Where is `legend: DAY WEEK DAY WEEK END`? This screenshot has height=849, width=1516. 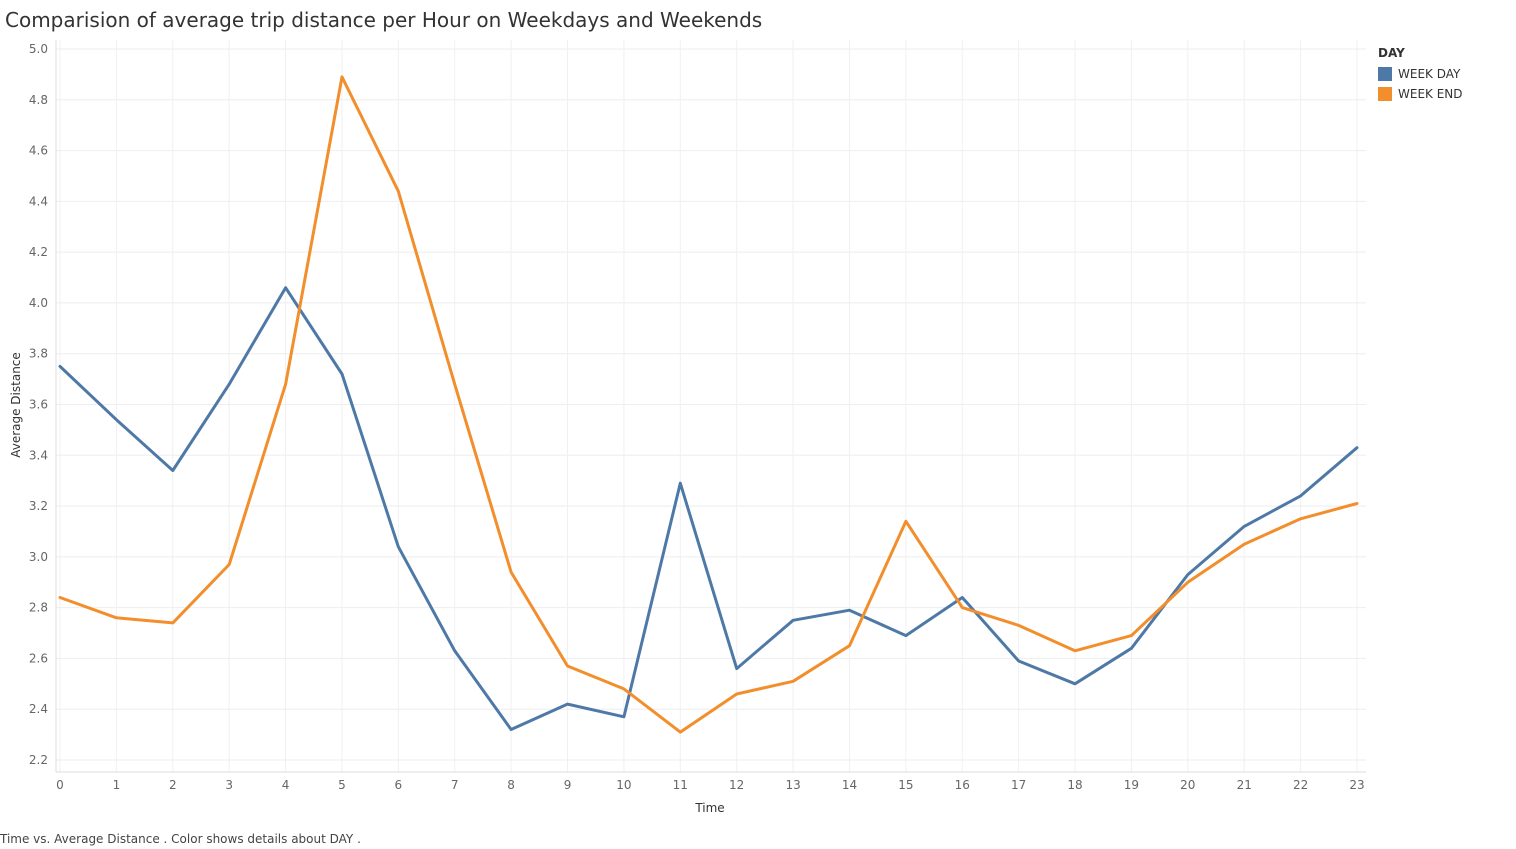
legend: DAY WEEK DAY WEEK END is located at coordinates (1420, 75).